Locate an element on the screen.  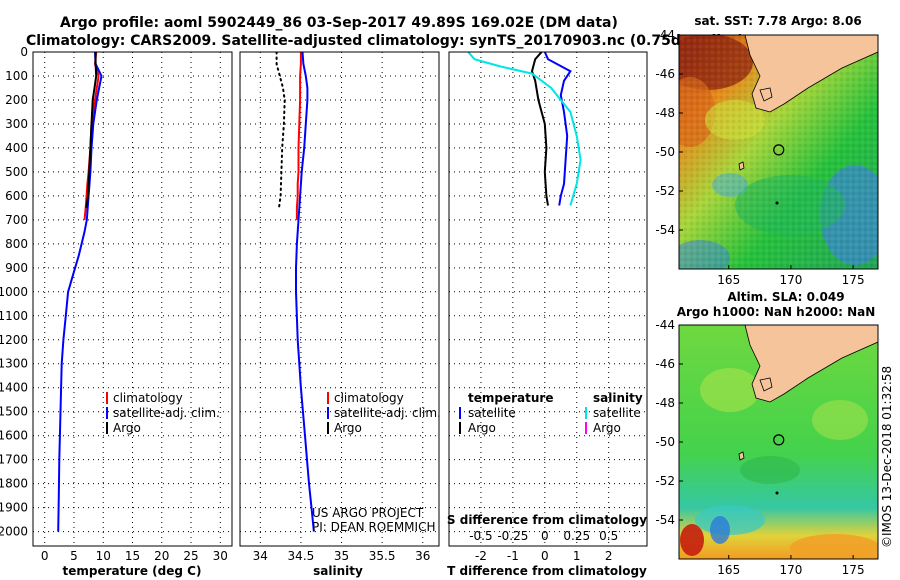
imos-watermark: ©IMOS 13-Dec-2018 01:32:58 is located at coordinates (887, 457).